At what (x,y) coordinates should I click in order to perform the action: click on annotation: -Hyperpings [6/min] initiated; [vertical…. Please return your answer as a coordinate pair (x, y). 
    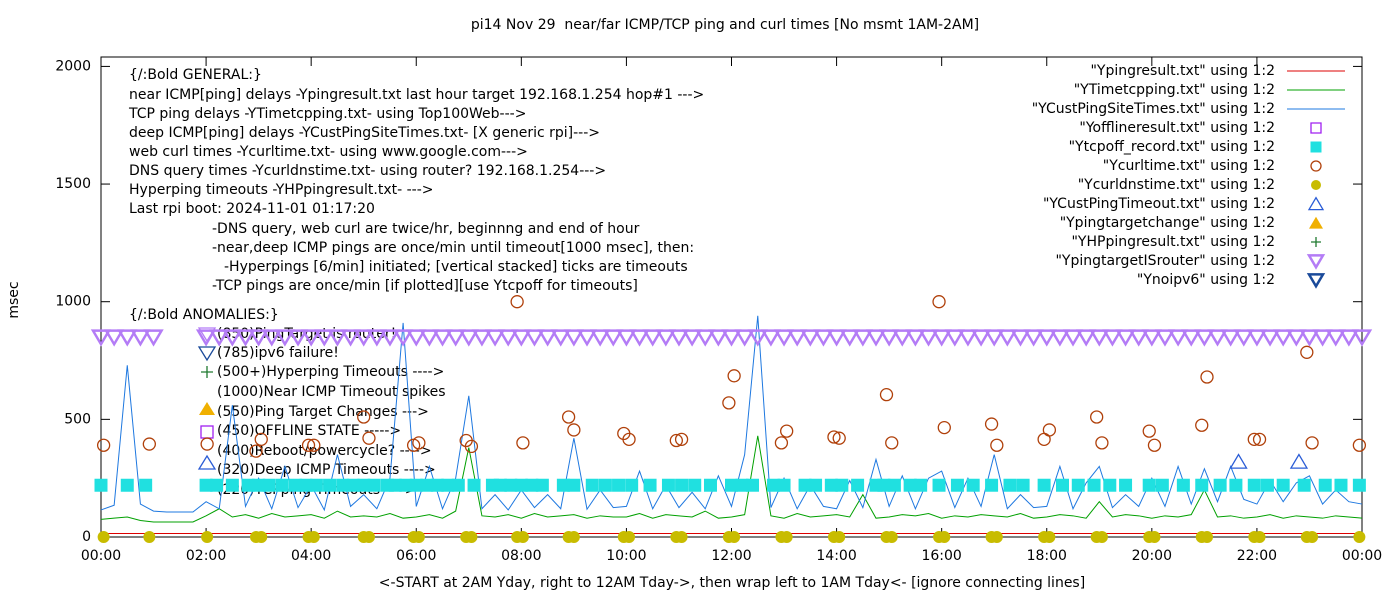
    Looking at the image, I should click on (456, 267).